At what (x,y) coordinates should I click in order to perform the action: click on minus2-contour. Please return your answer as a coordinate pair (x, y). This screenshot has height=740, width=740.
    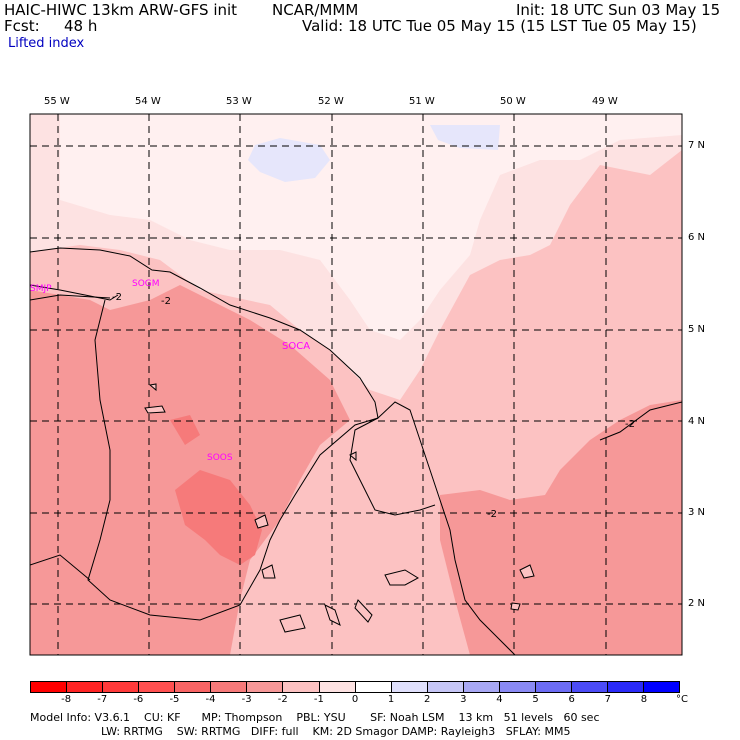
    Looking at the image, I should click on (70, 297).